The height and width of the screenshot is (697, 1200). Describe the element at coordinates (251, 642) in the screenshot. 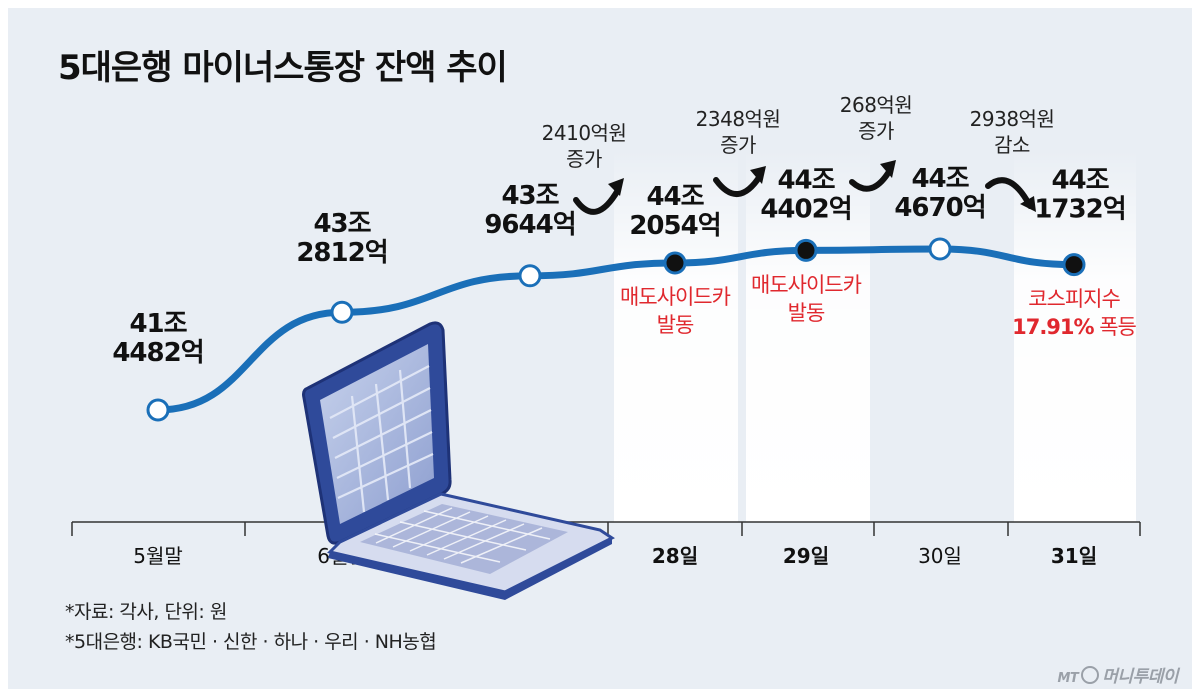

I see `banks-note: *5대은행: KB국민 · 신한 · 하나 · 우리 · NH농협` at that location.